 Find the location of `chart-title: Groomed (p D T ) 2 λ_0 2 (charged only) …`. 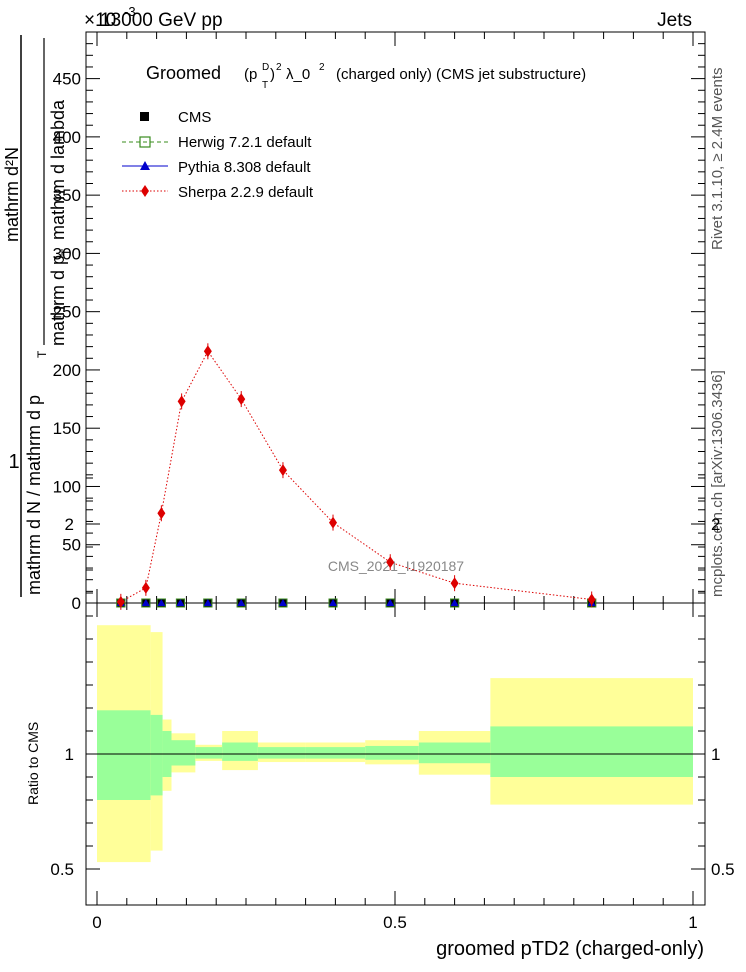

chart-title: Groomed (p D T ) 2 λ_0 2 (charged only) … is located at coordinates (366, 76).